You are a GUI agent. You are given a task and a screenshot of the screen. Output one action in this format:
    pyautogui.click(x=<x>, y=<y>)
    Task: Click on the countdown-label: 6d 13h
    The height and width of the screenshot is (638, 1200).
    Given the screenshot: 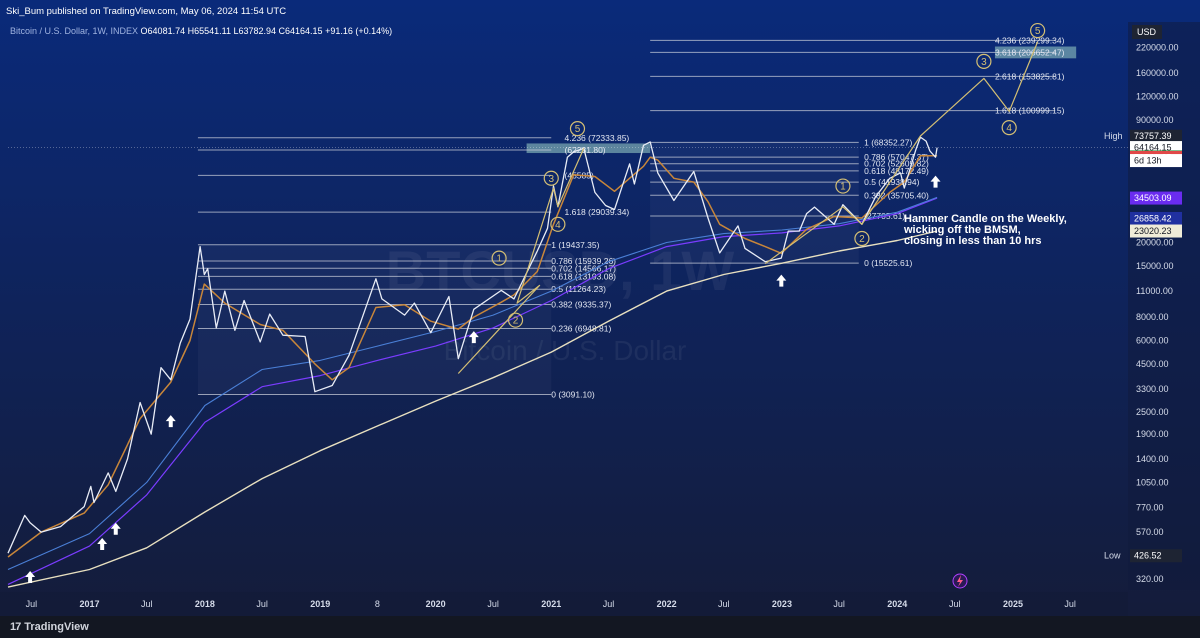 What is the action you would take?
    pyautogui.click(x=1148, y=161)
    